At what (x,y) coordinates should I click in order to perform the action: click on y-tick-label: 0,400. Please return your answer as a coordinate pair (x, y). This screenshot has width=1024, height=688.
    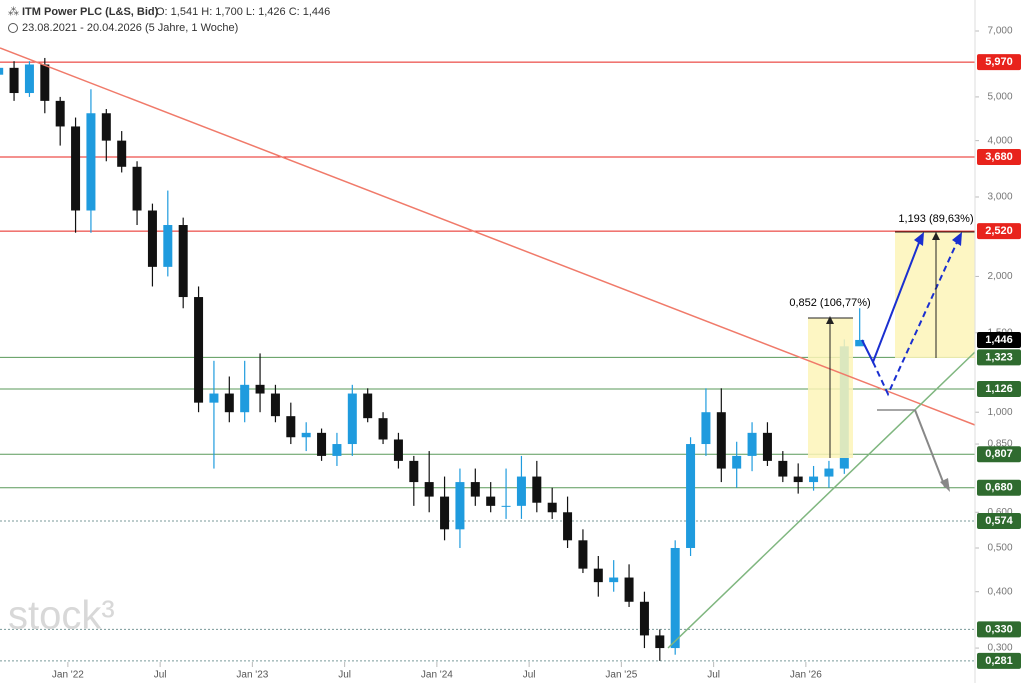
    Looking at the image, I should click on (999, 591).